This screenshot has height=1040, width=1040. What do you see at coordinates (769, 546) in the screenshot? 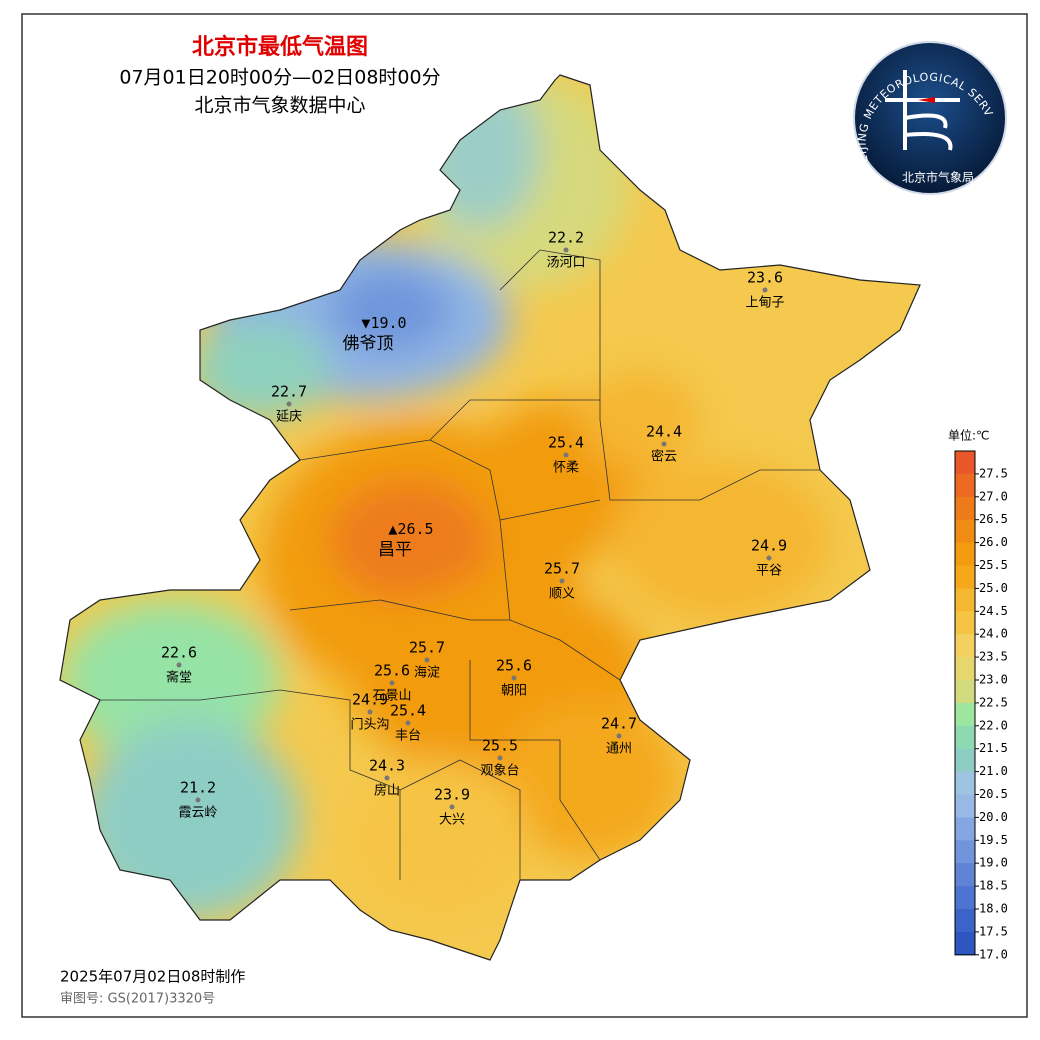
I see `station-value: 24.9` at bounding box center [769, 546].